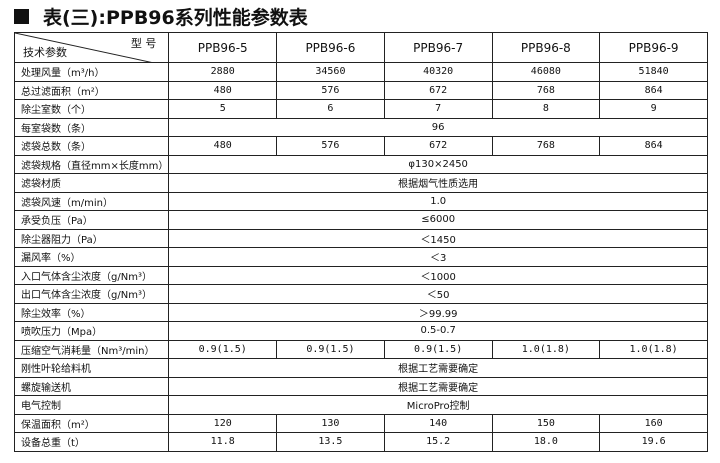 This screenshot has height=463, width=720. What do you see at coordinates (438, 127) in the screenshot?
I see `merged-value: 96` at bounding box center [438, 127].